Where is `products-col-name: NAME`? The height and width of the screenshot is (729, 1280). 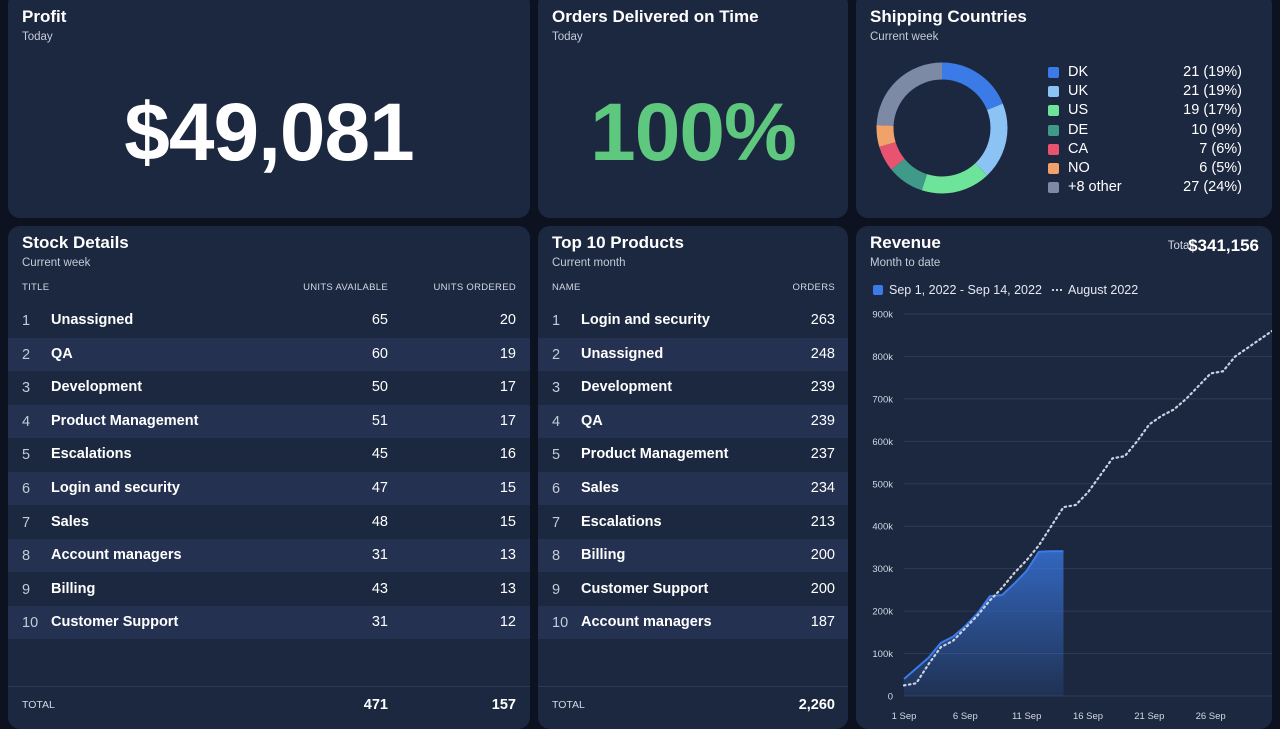 products-col-name: NAME is located at coordinates (566, 287).